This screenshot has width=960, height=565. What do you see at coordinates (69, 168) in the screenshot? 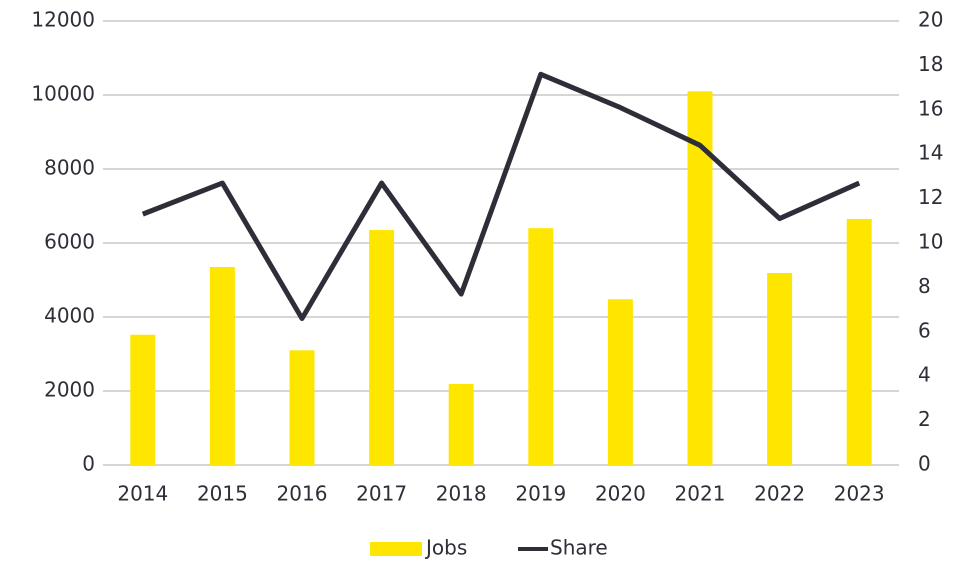
I see `y-tick-label: 8000` at bounding box center [69, 168].